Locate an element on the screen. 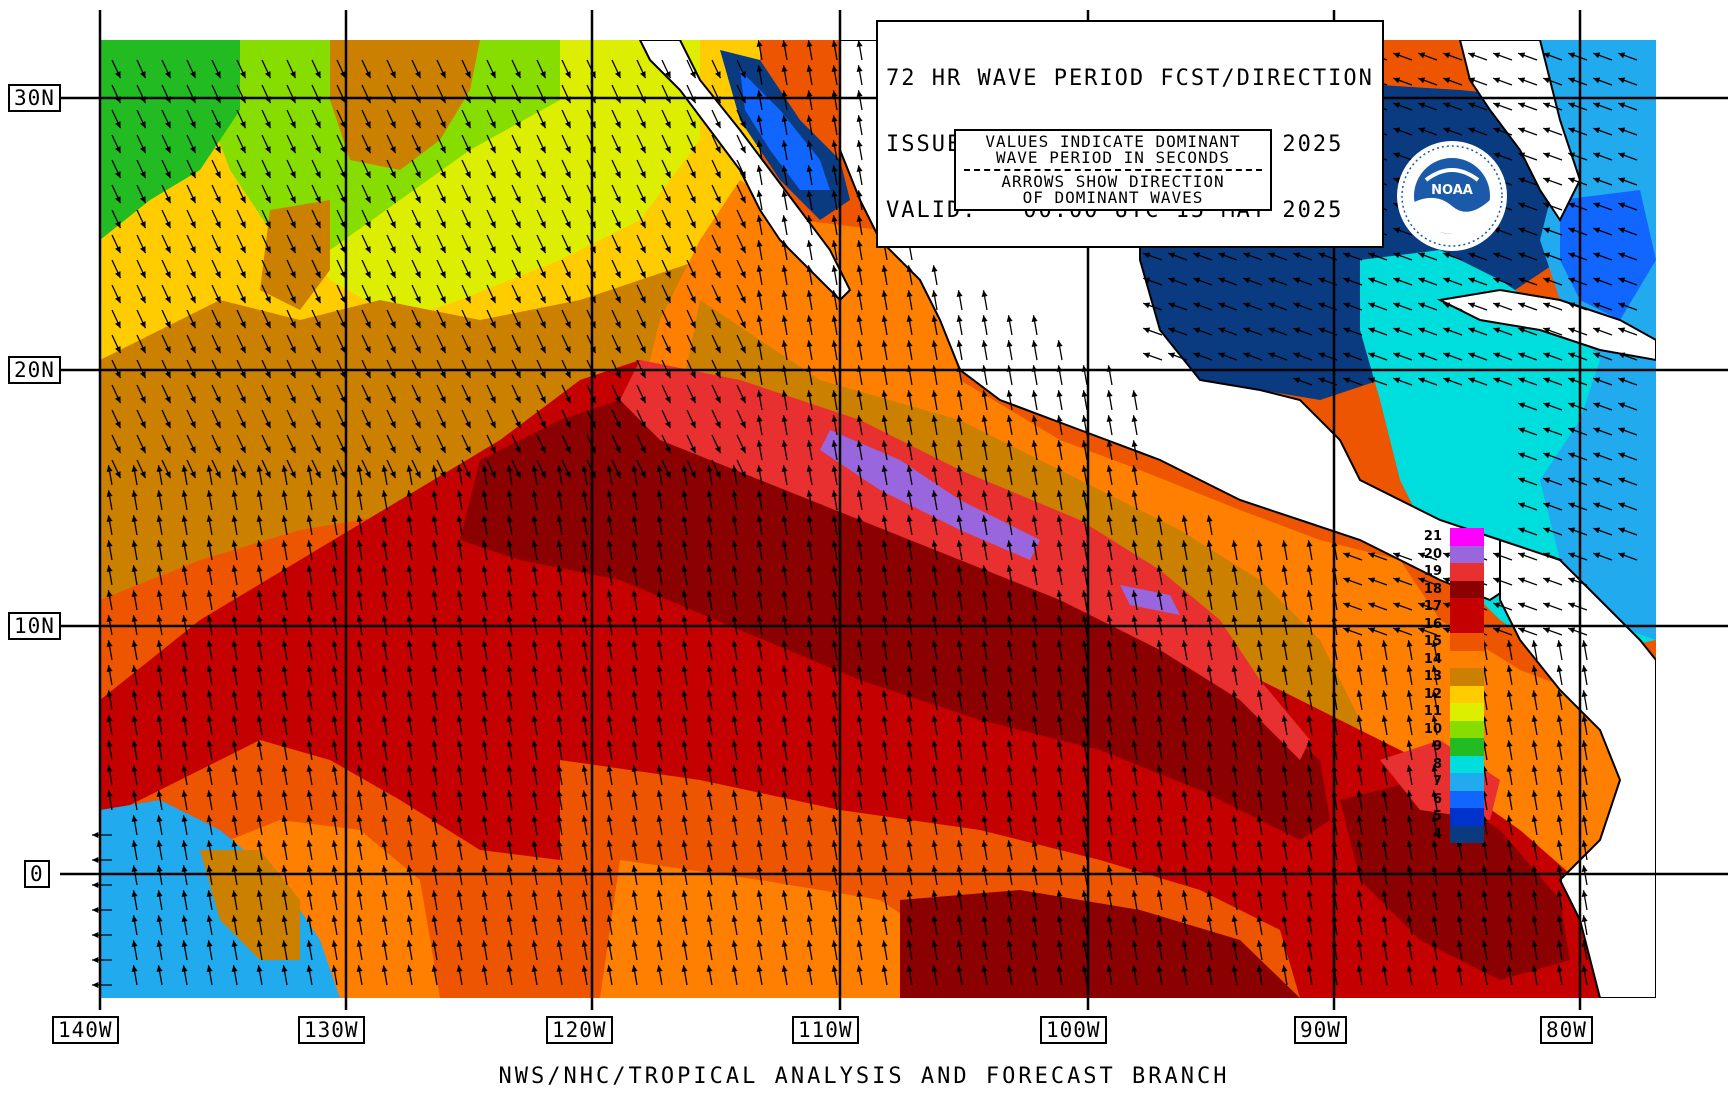 The height and width of the screenshot is (1100, 1728). lon-label-100w: 100W is located at coordinates (1073, 1030).